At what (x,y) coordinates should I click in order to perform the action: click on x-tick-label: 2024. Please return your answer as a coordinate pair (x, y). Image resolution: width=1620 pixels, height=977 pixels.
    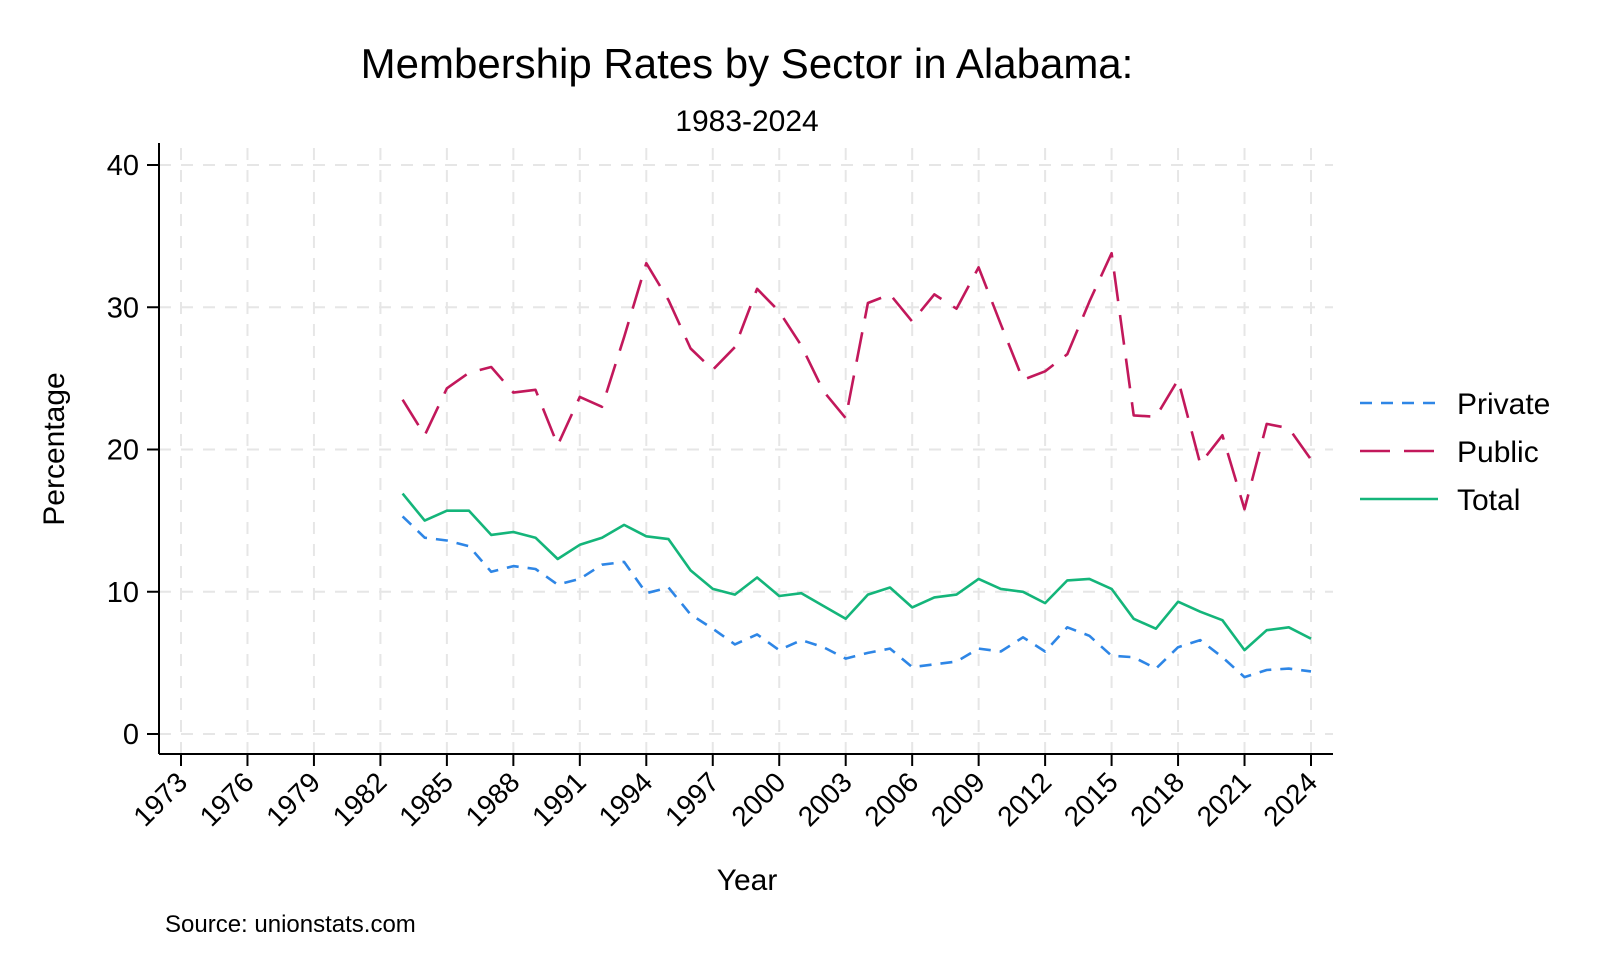
    Looking at the image, I should click on (1290, 799).